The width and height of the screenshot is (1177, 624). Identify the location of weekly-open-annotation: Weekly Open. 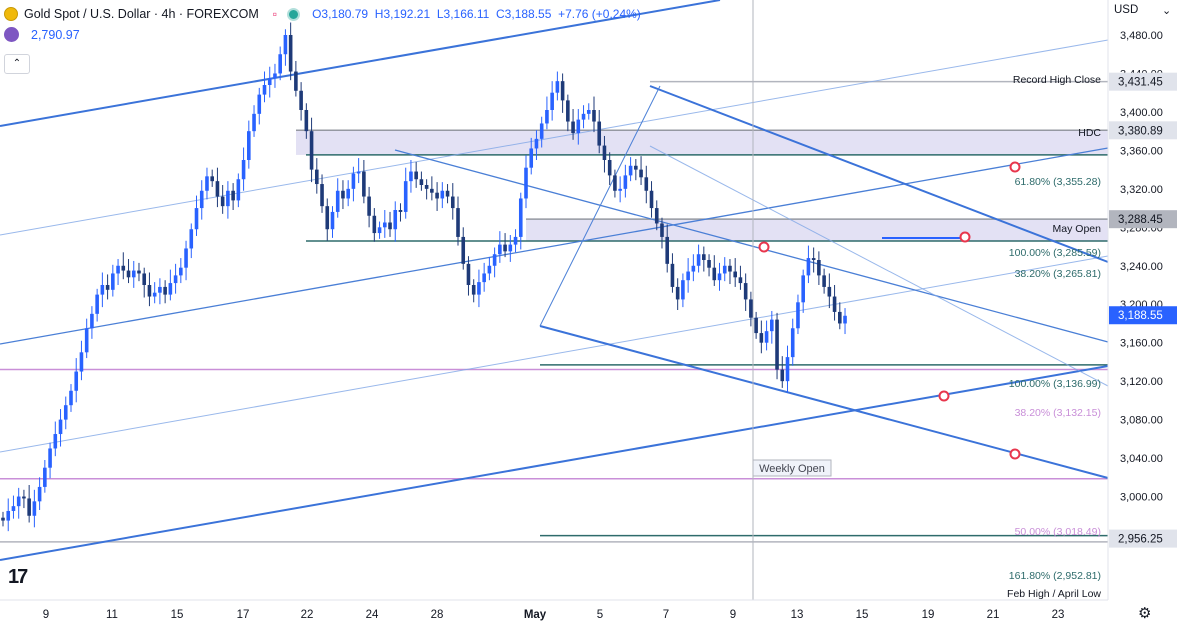
(792, 468).